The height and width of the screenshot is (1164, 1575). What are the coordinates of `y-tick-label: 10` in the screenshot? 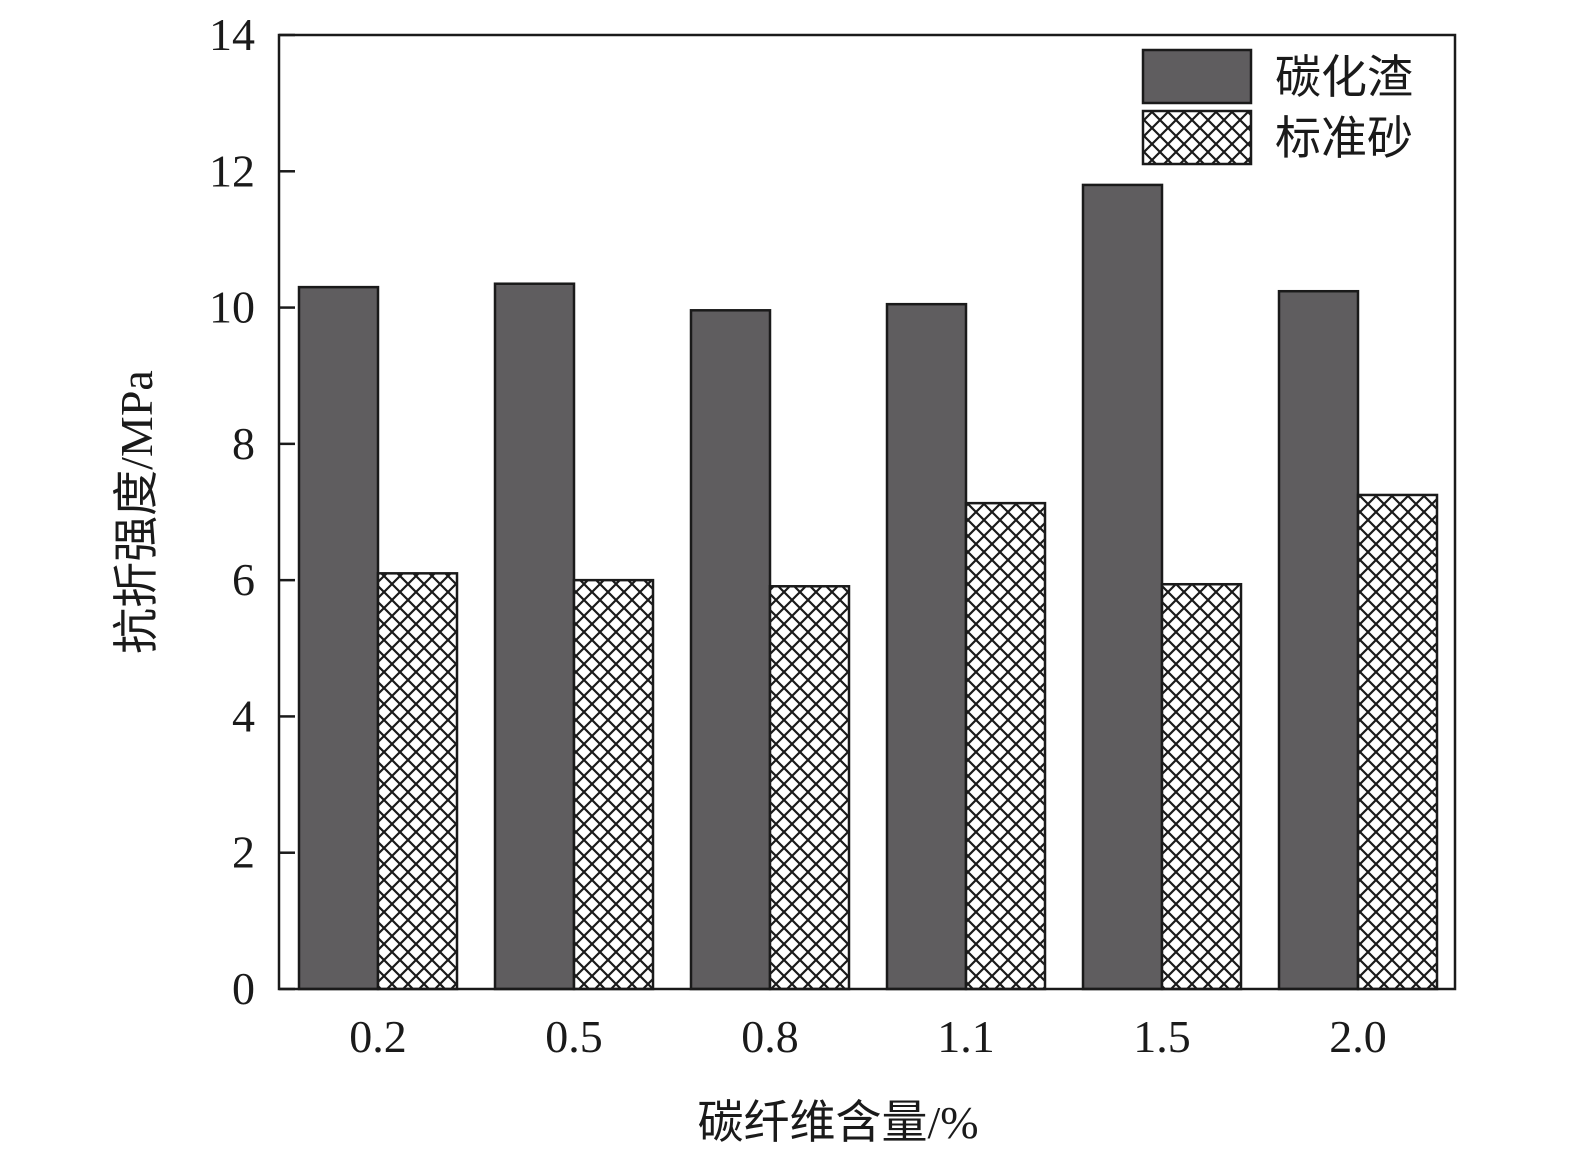 It's located at (232, 307).